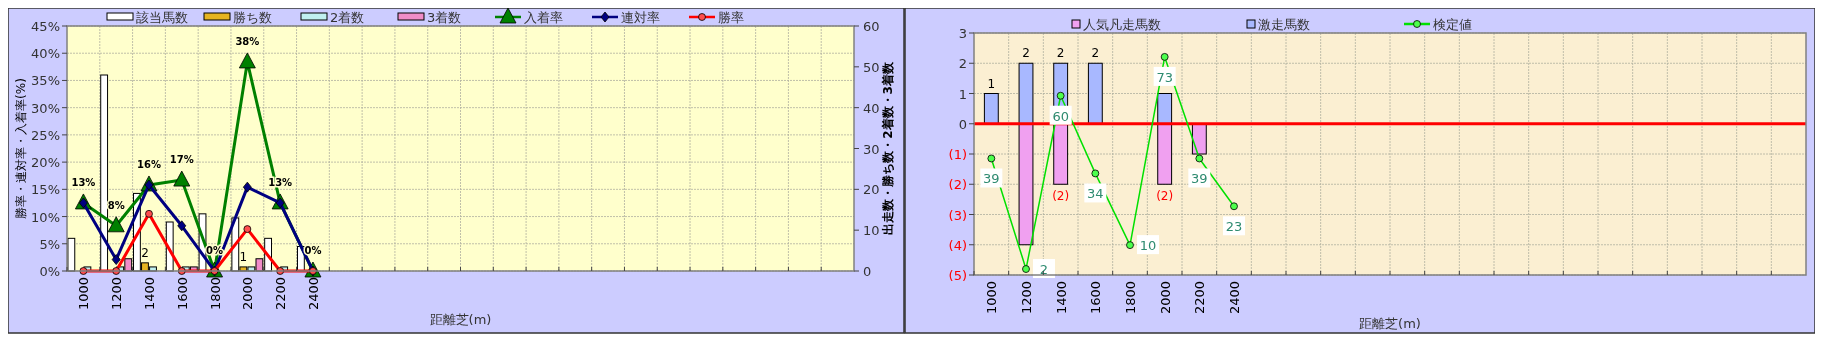  Describe the element at coordinates (888, 148) in the screenshot. I see `y2-axis-title: 出走数・勝ち数・2着数・3着数` at that location.